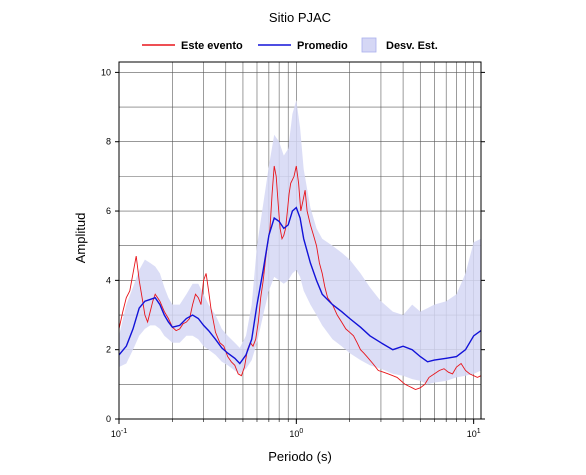  Describe the element at coordinates (212, 46) in the screenshot. I see `legend-event-label: Este evento` at that location.